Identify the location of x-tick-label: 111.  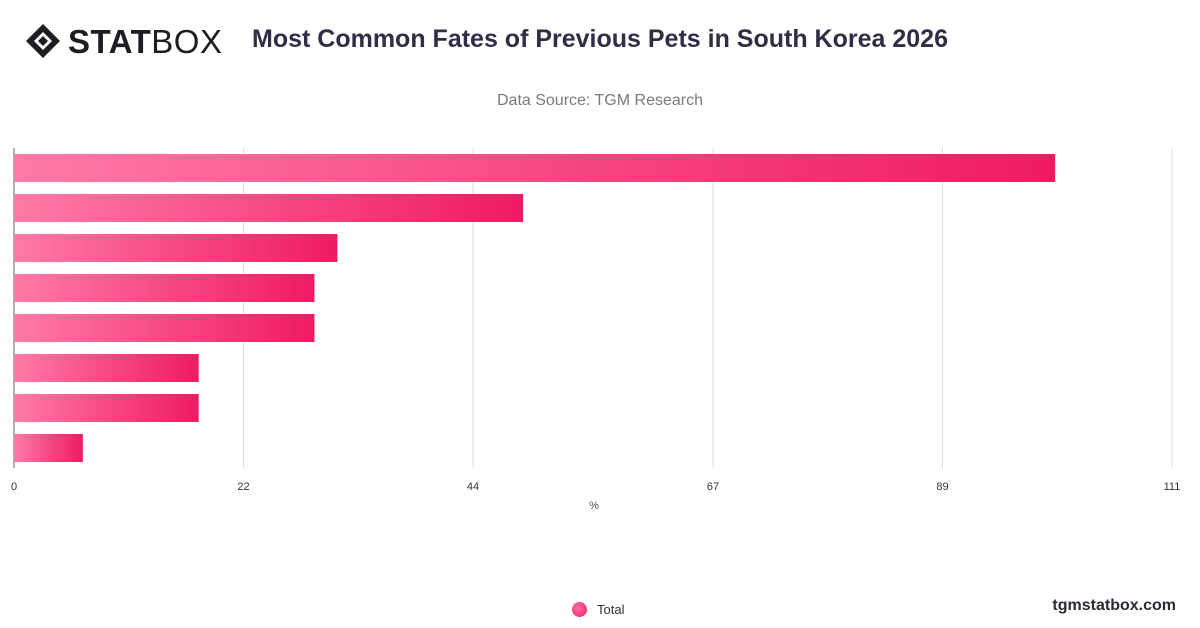
(1172, 487).